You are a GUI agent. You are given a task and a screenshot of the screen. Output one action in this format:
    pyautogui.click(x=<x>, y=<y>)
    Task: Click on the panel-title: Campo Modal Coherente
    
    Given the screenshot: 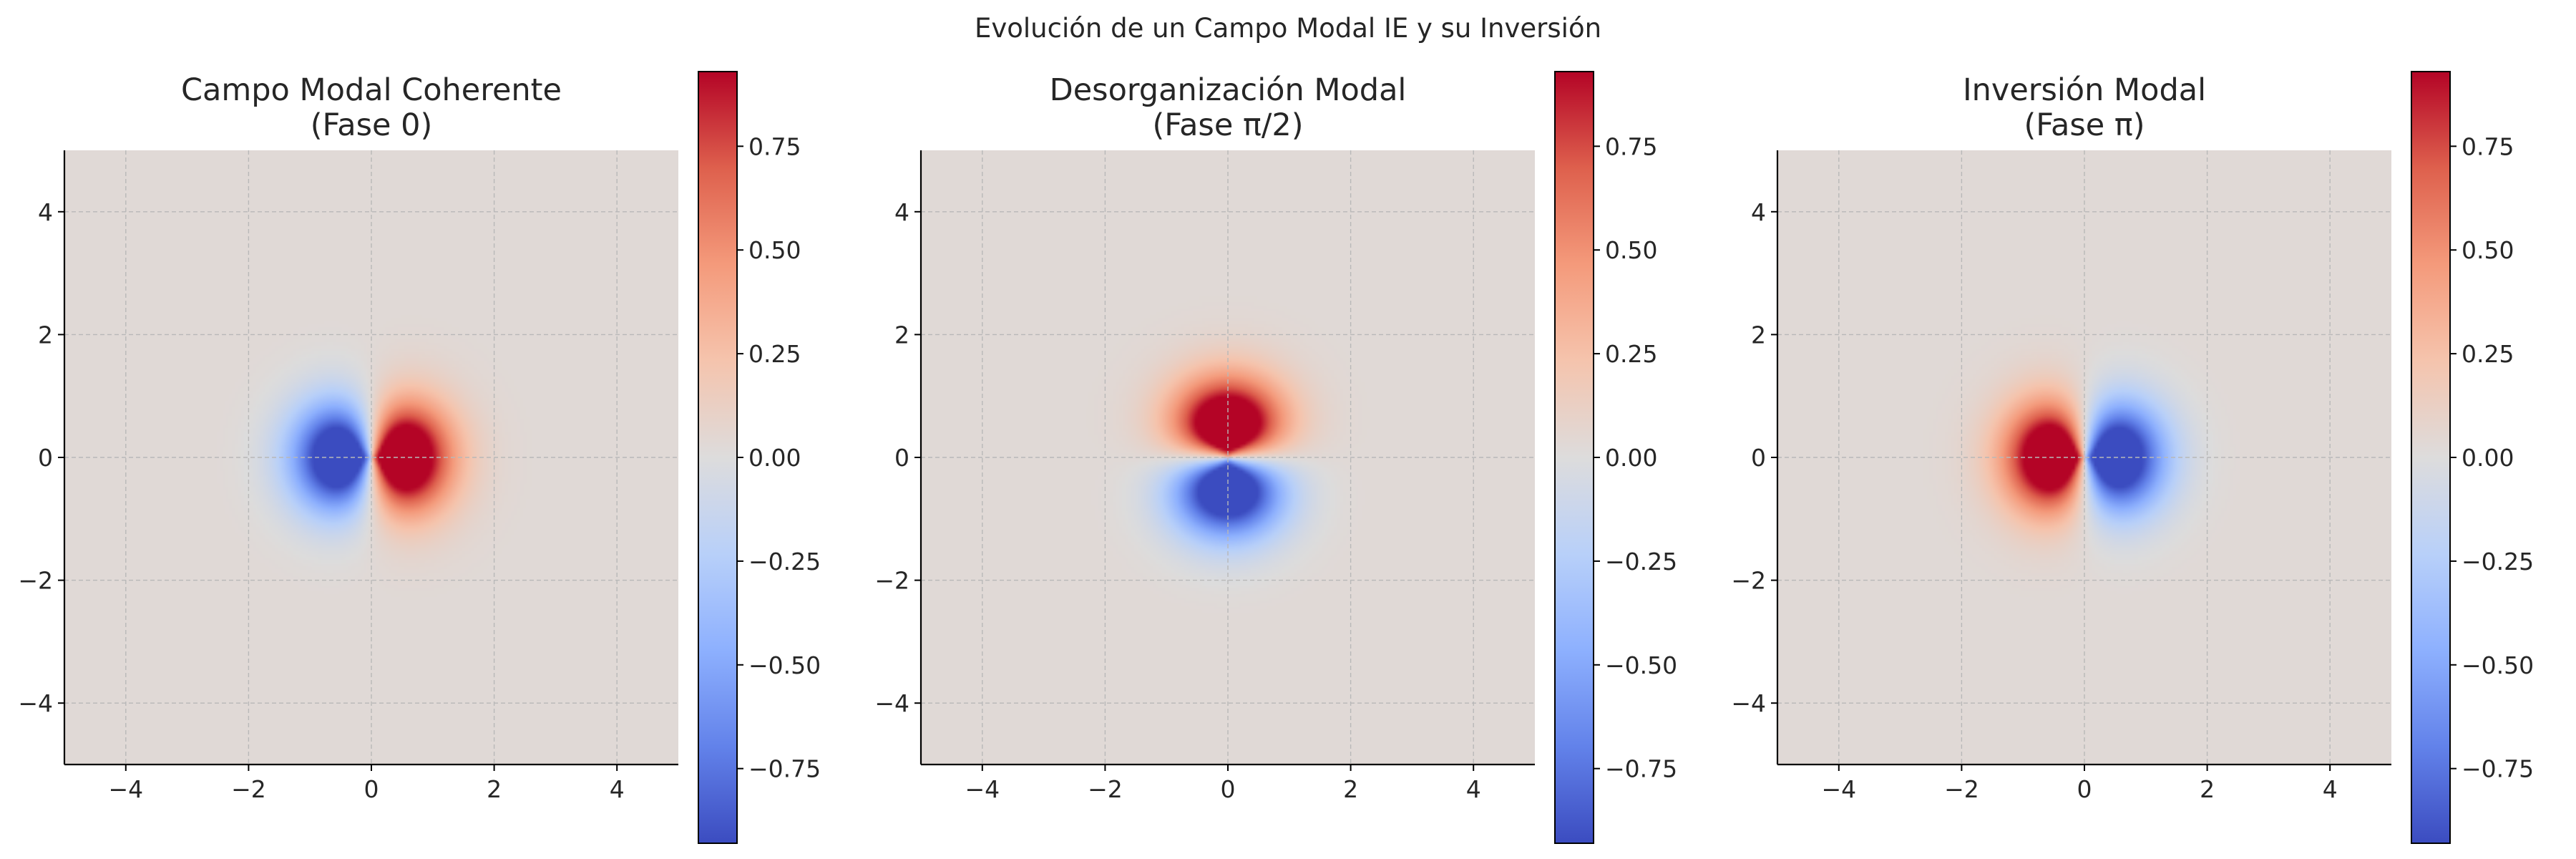 What is the action you would take?
    pyautogui.click(x=372, y=90)
    